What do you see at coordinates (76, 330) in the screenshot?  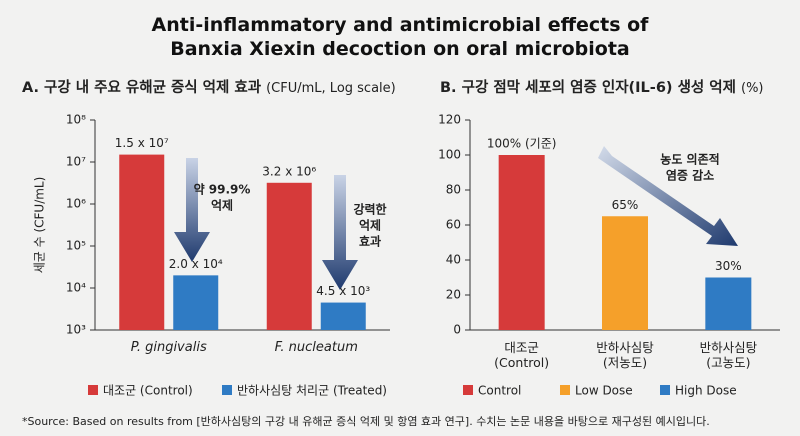 I see `y-tick-label: 10³` at bounding box center [76, 330].